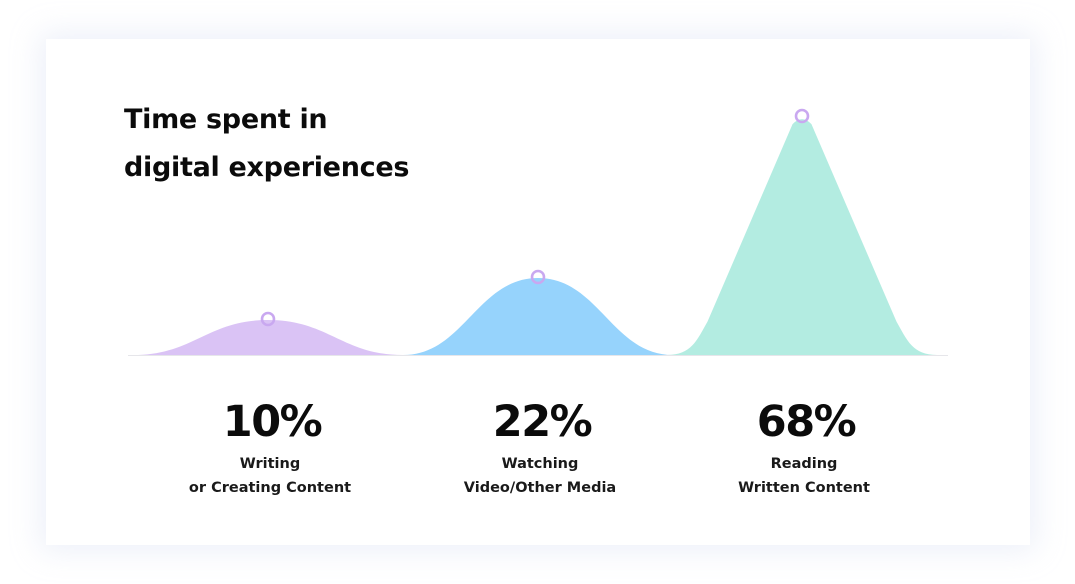 Image resolution: width=1075 pixels, height=584 pixels. What do you see at coordinates (540, 488) in the screenshot?
I see `category-label-2-line-2: Video/Other Media` at bounding box center [540, 488].